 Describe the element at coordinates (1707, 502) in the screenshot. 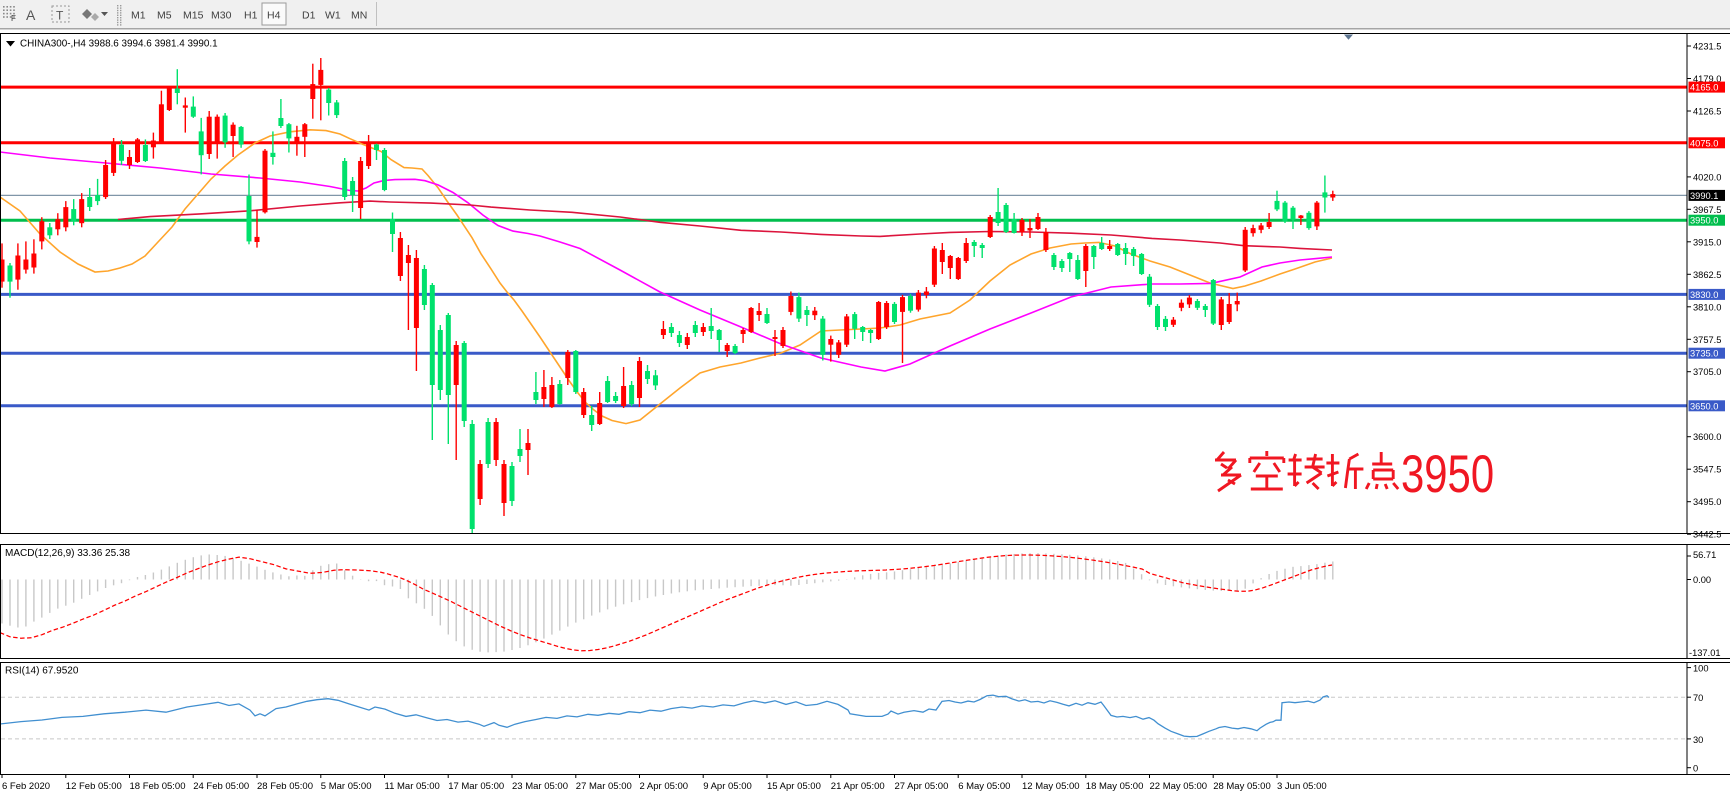

I see `svg-text: 3495.0` at that location.